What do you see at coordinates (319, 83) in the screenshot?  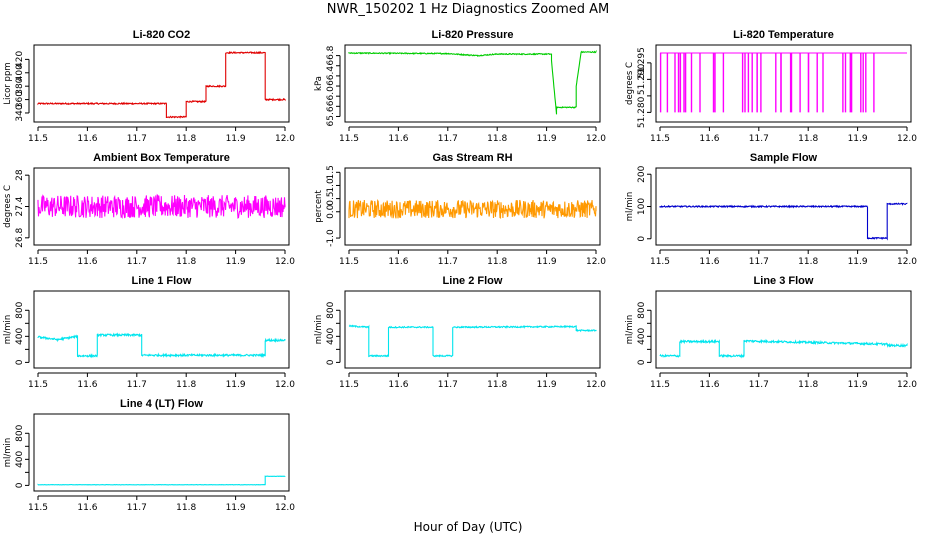 I see `y-axis-label: kPa` at bounding box center [319, 83].